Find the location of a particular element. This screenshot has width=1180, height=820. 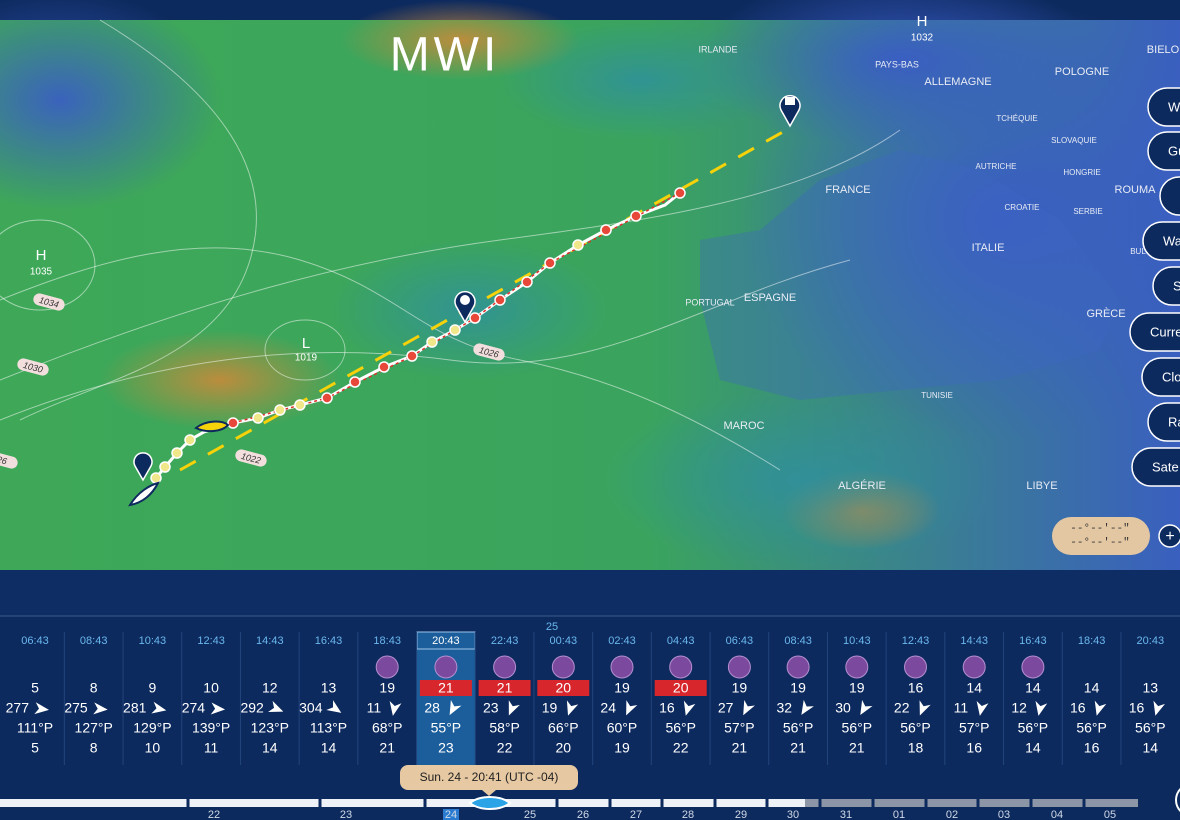

time: 18:43 is located at coordinates (1092, 641).